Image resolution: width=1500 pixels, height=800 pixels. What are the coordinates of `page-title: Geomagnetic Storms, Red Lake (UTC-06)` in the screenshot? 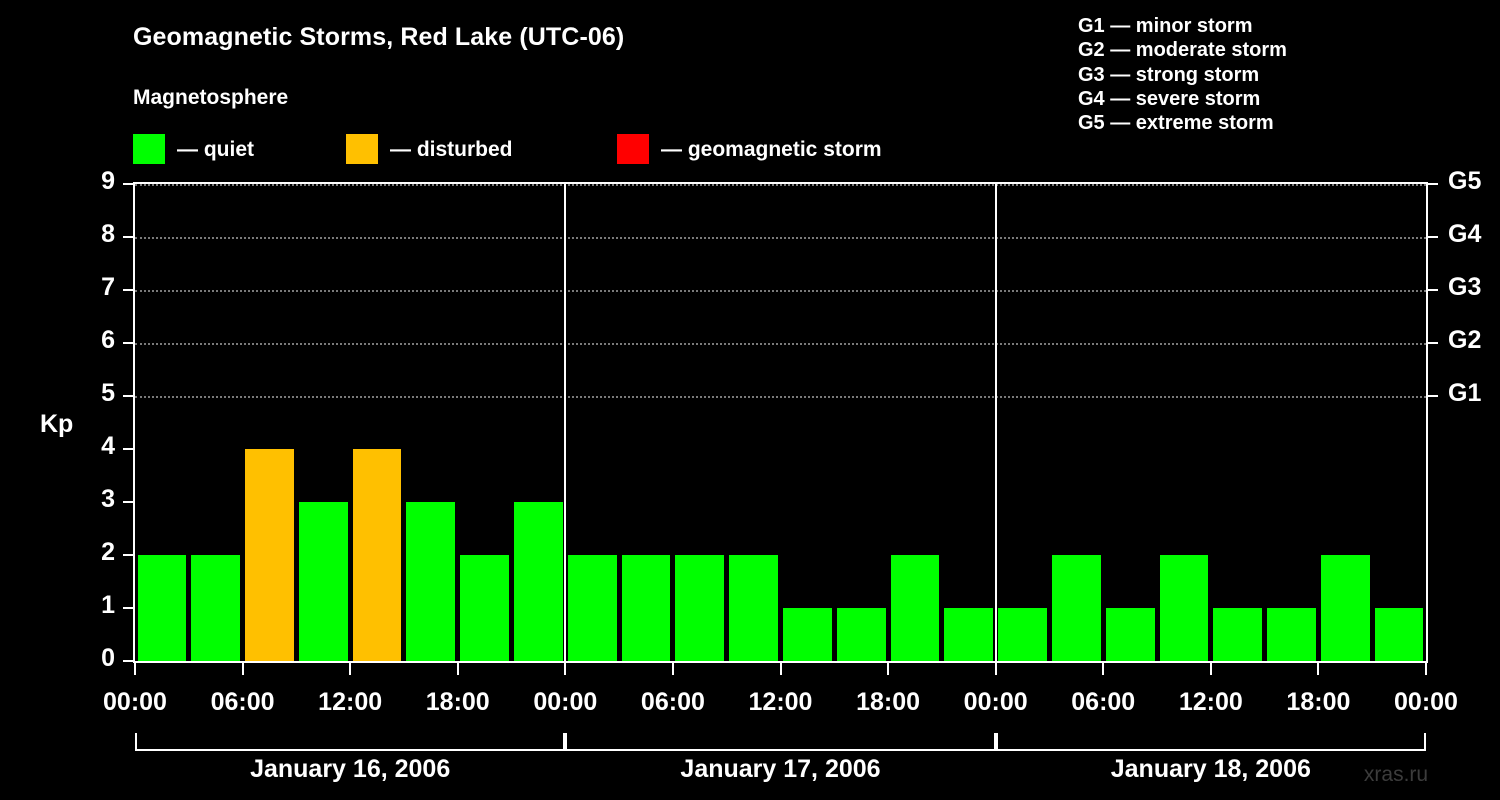 It's located at (379, 37).